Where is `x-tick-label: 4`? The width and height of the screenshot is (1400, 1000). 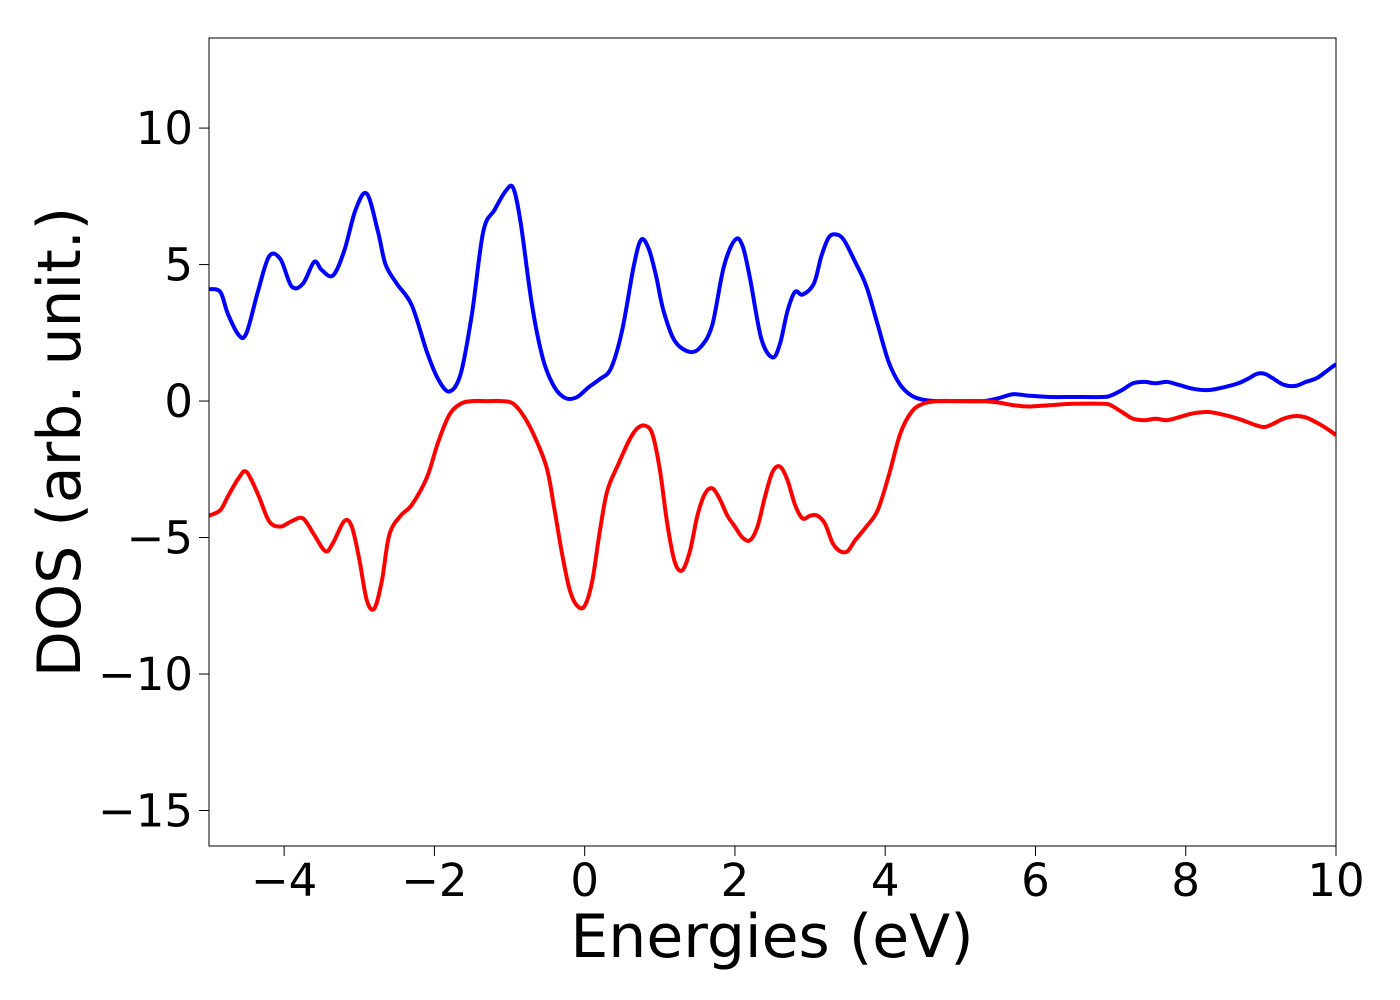 x-tick-label: 4 is located at coordinates (885, 880).